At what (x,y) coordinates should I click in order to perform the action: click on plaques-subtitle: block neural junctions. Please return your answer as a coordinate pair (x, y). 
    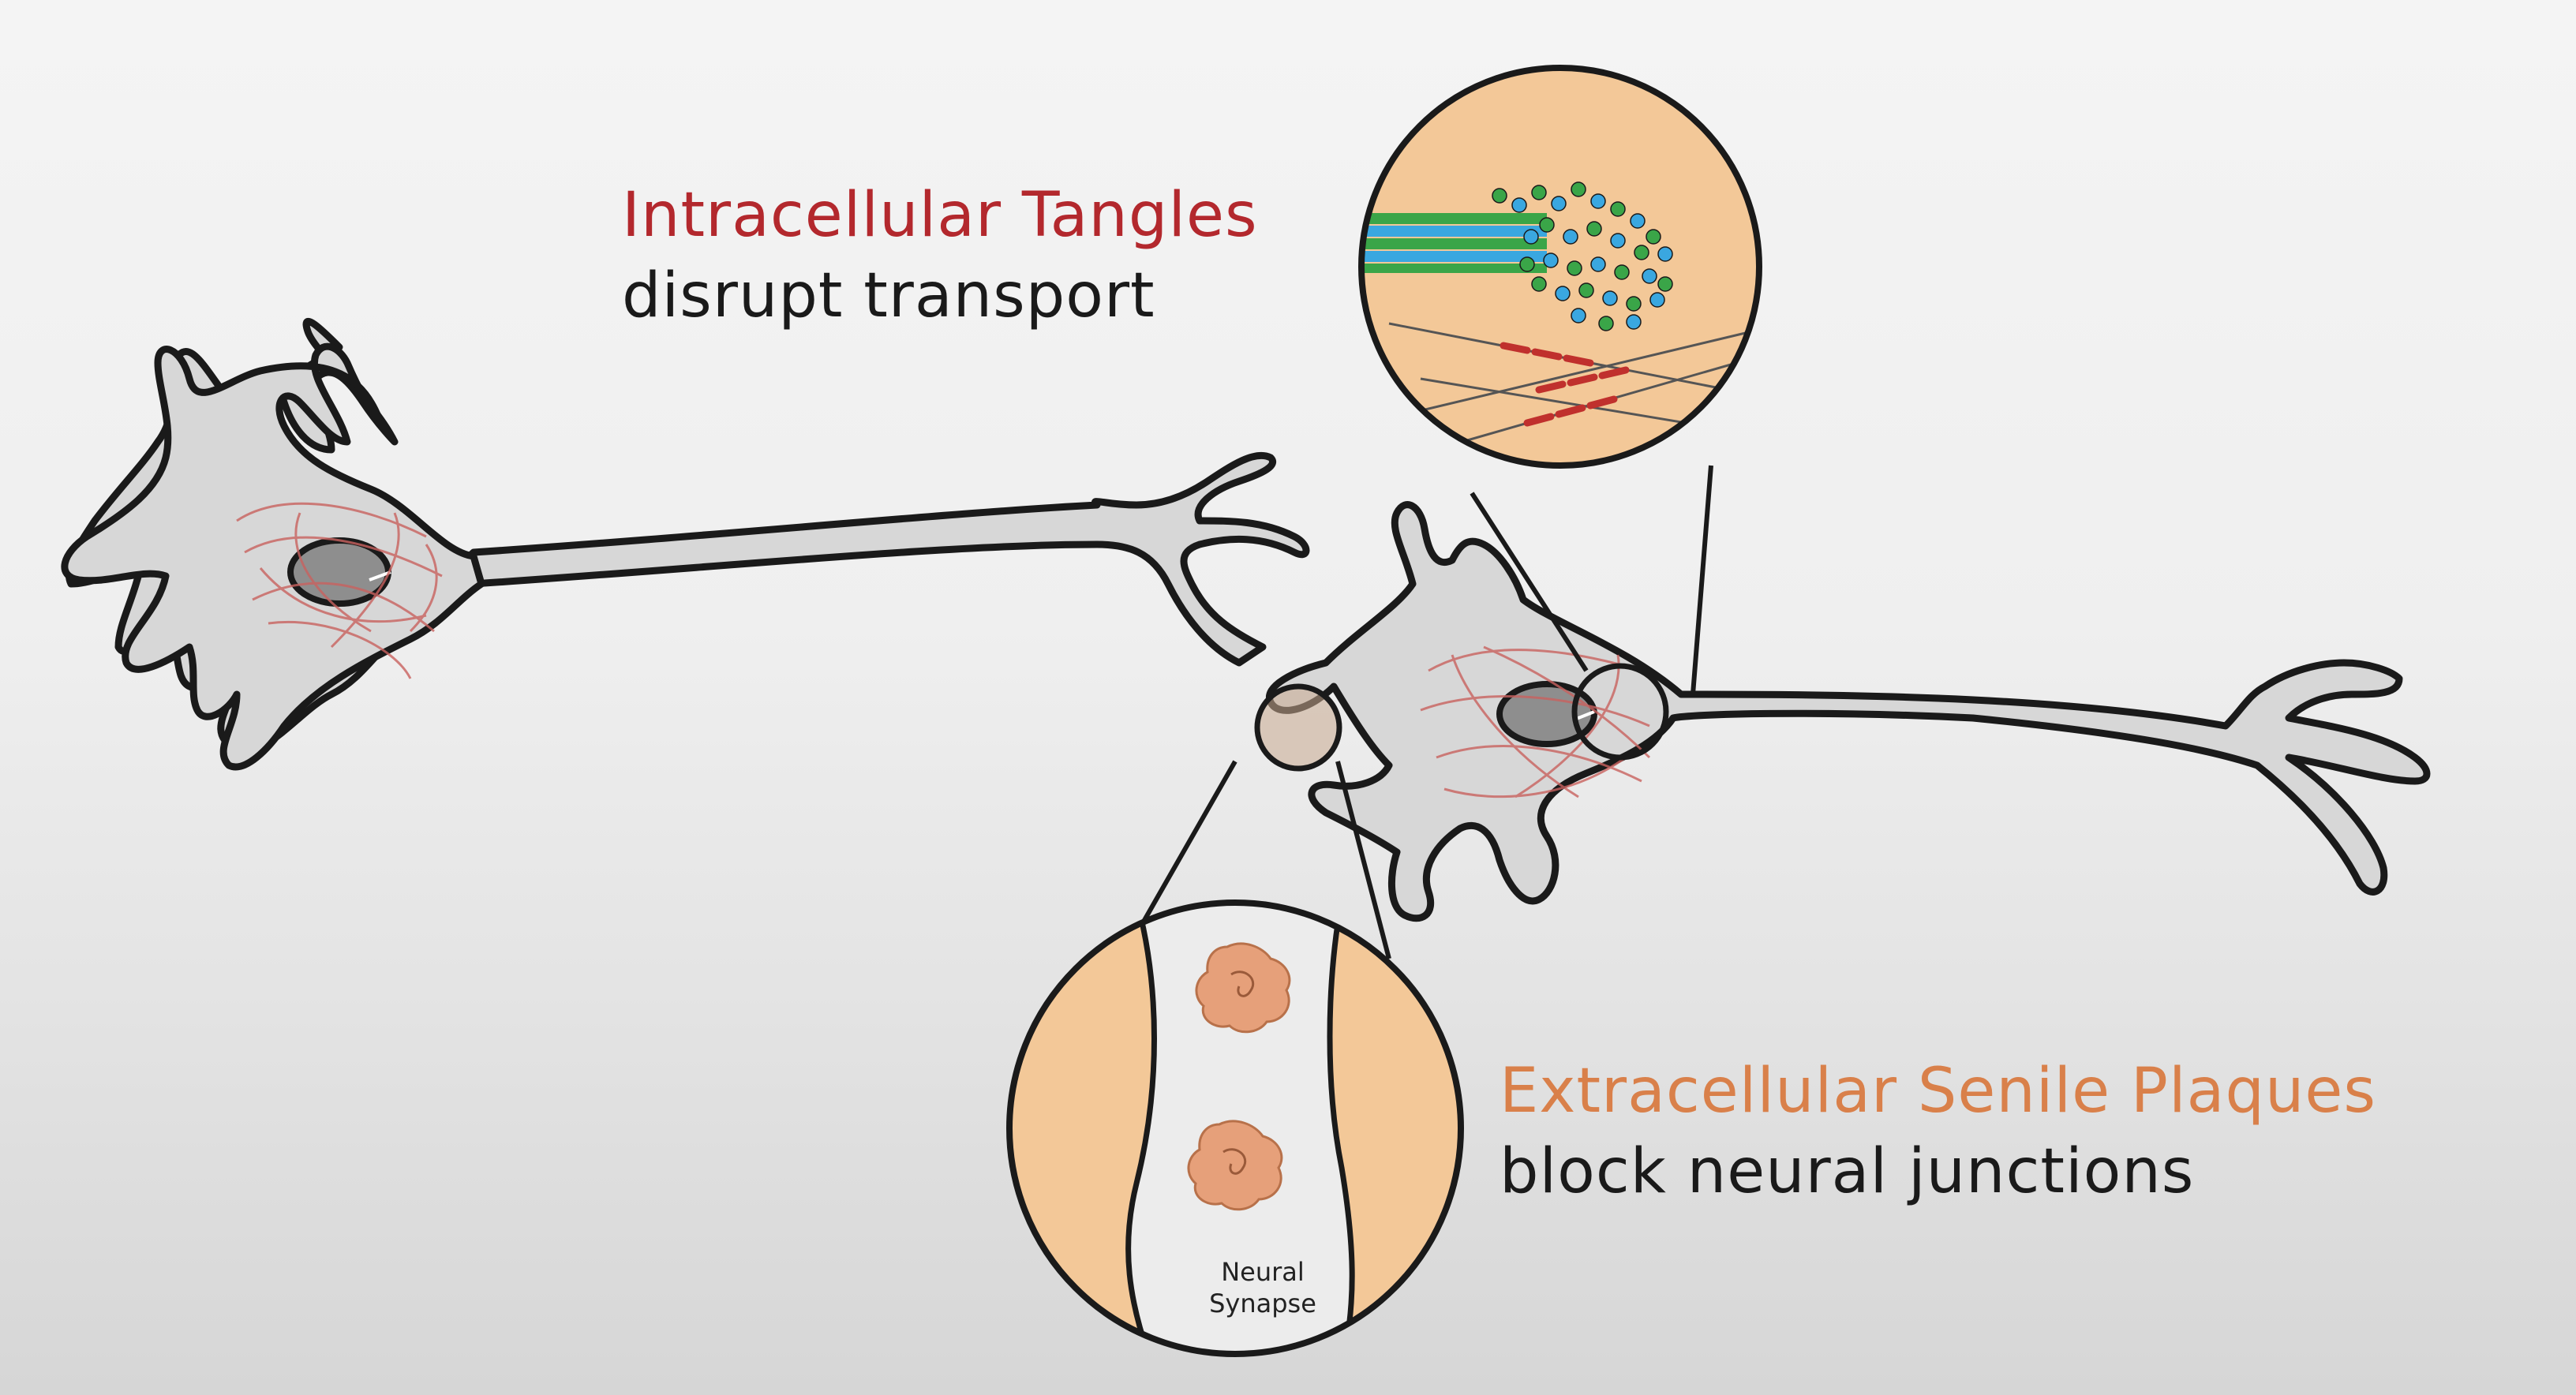
    Looking at the image, I should click on (1847, 1171).